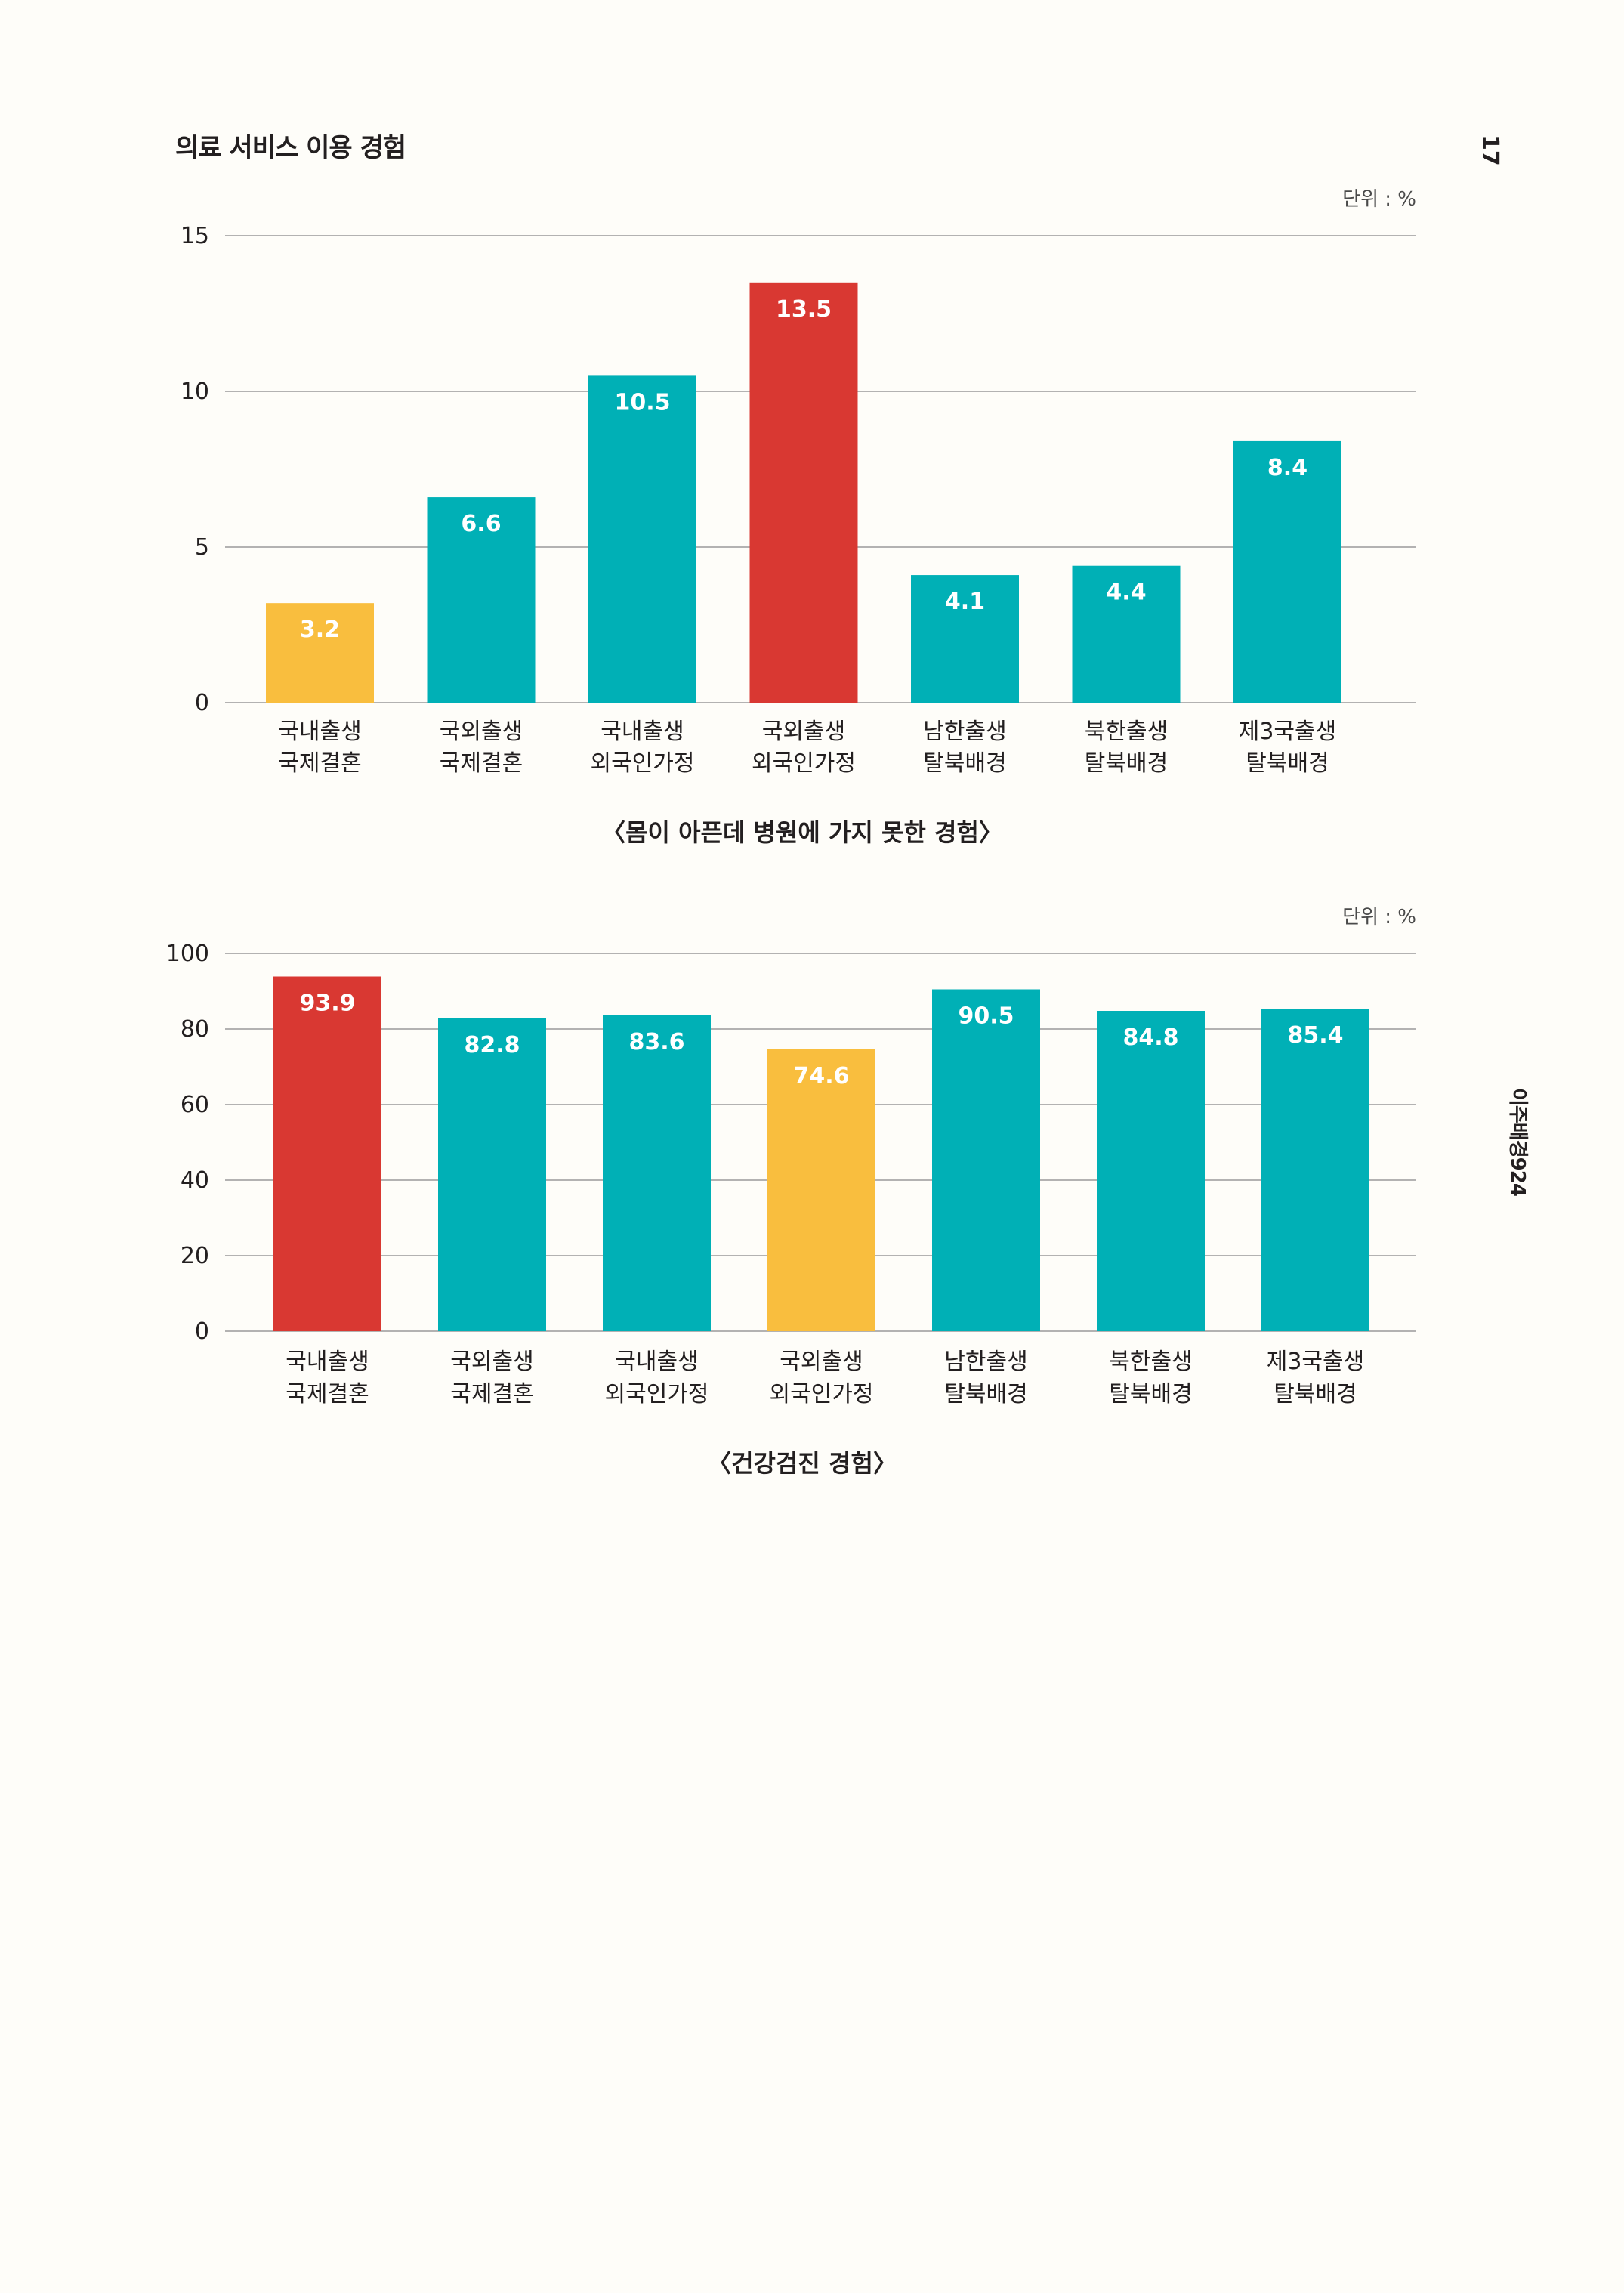  Describe the element at coordinates (1315, 1035) in the screenshot. I see `value-label: 85.4` at that location.